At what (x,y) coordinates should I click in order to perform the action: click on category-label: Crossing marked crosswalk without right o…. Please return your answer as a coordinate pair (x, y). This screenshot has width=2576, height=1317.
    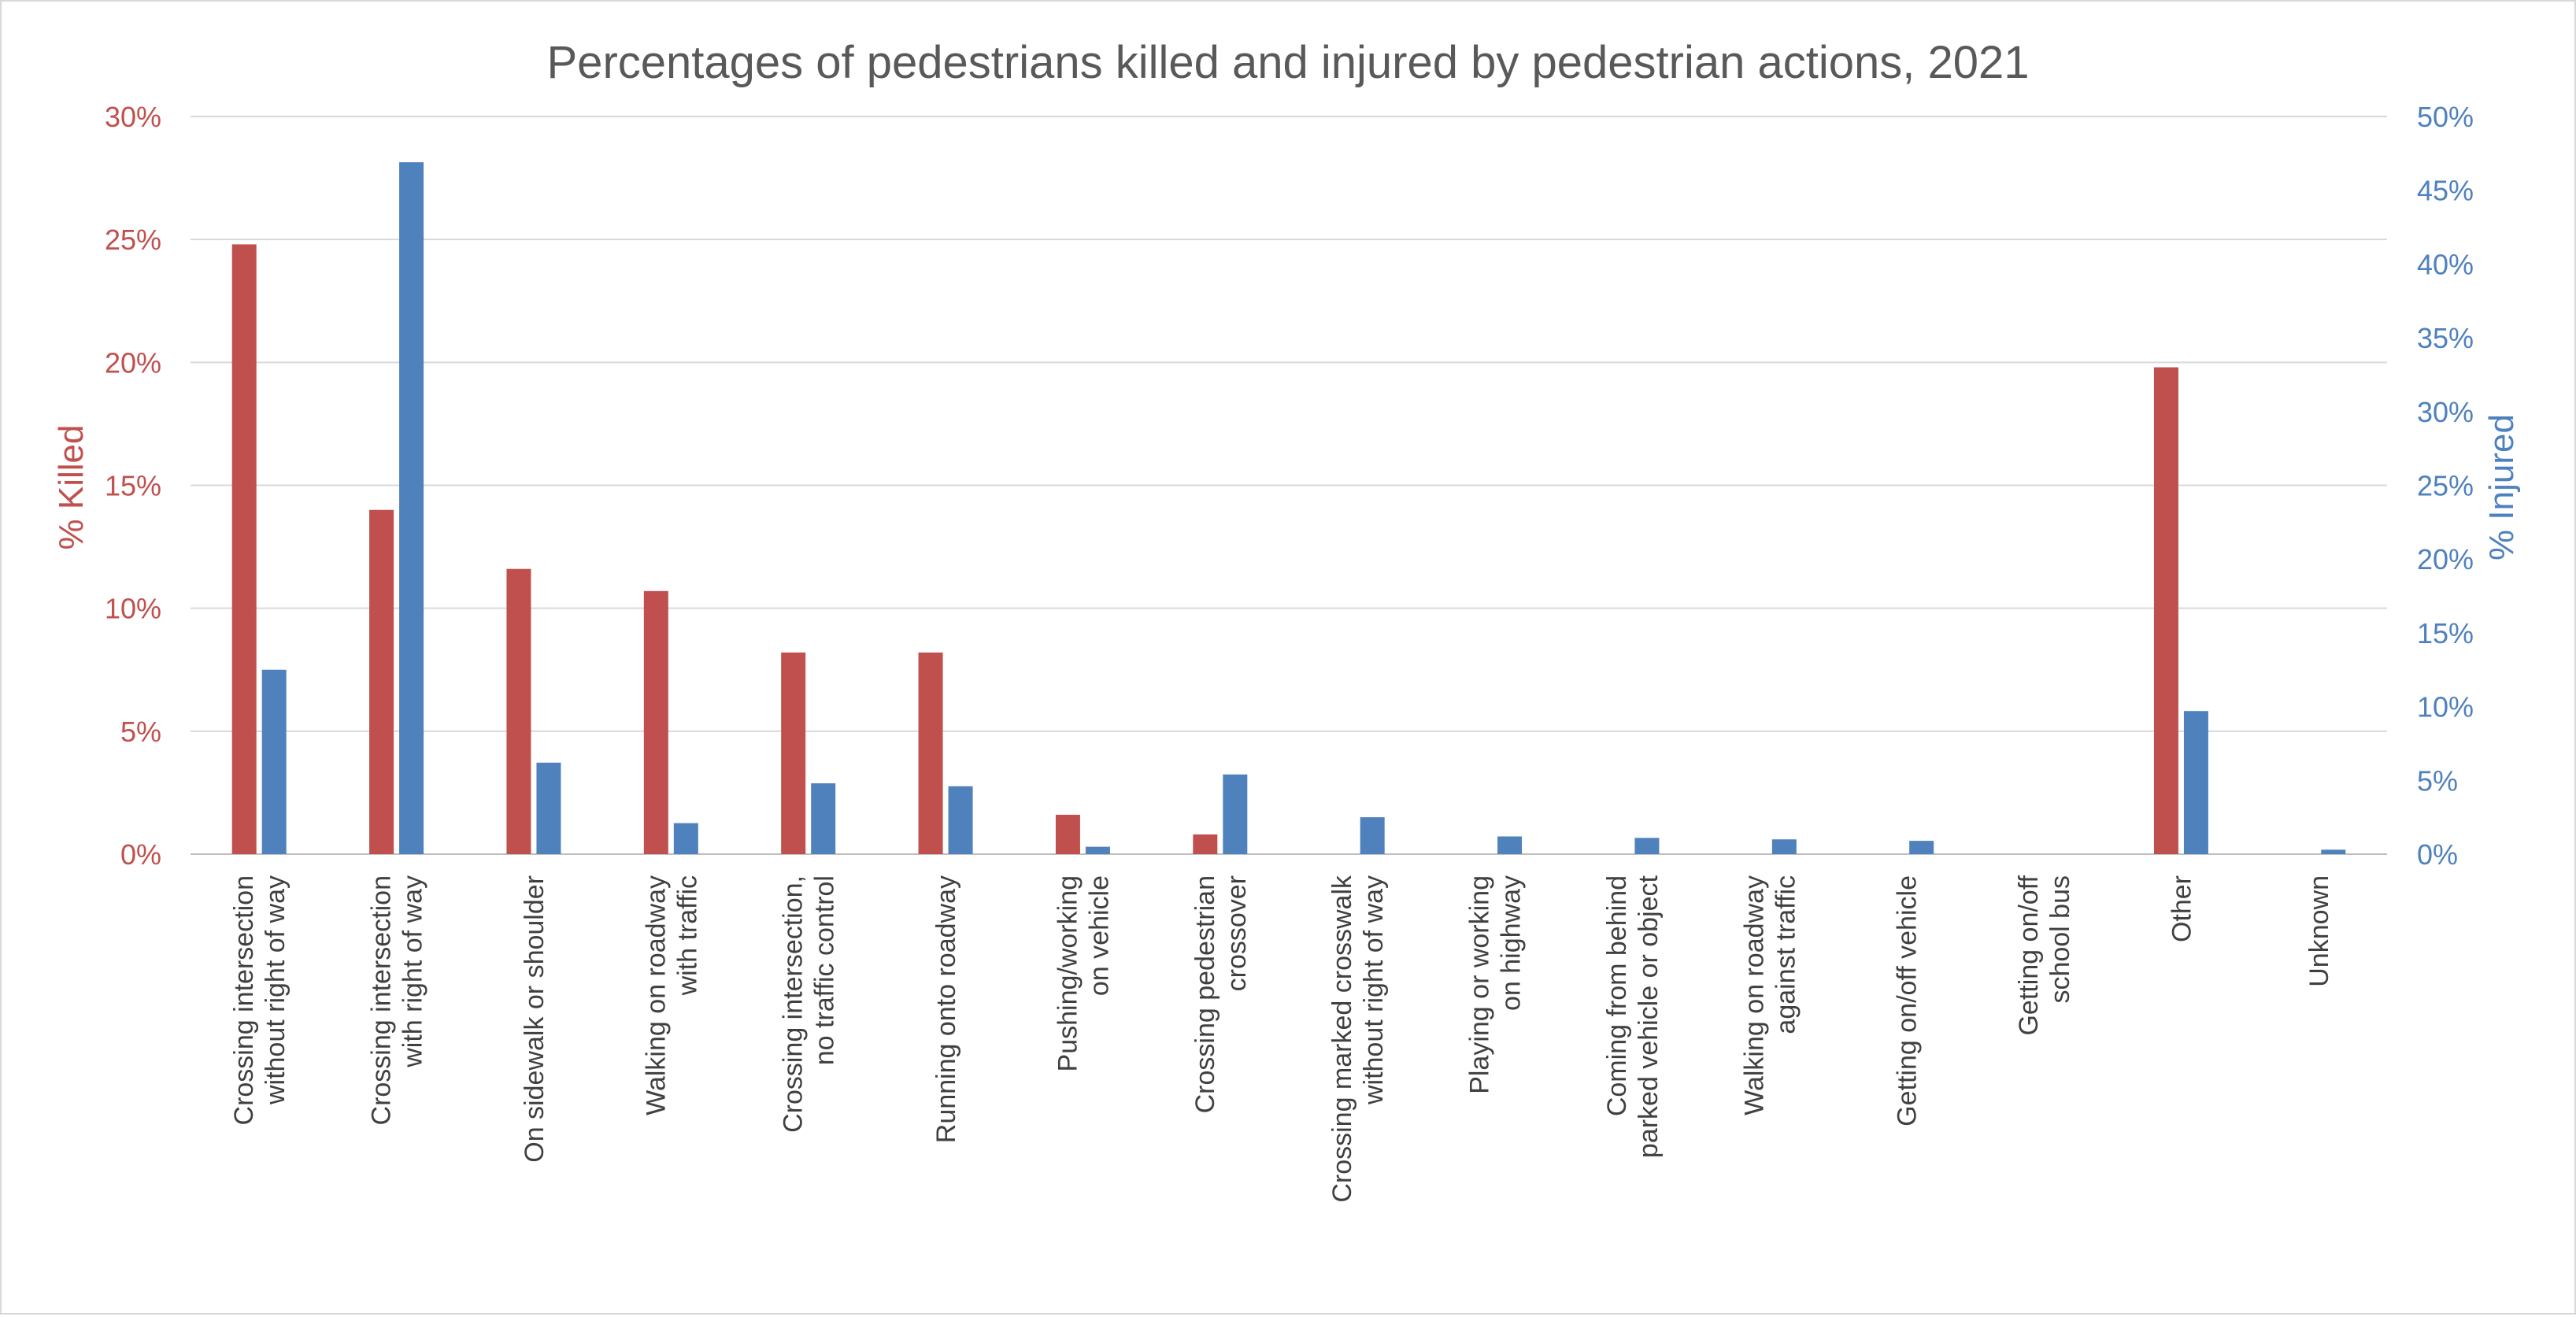
    Looking at the image, I should click on (1358, 1039).